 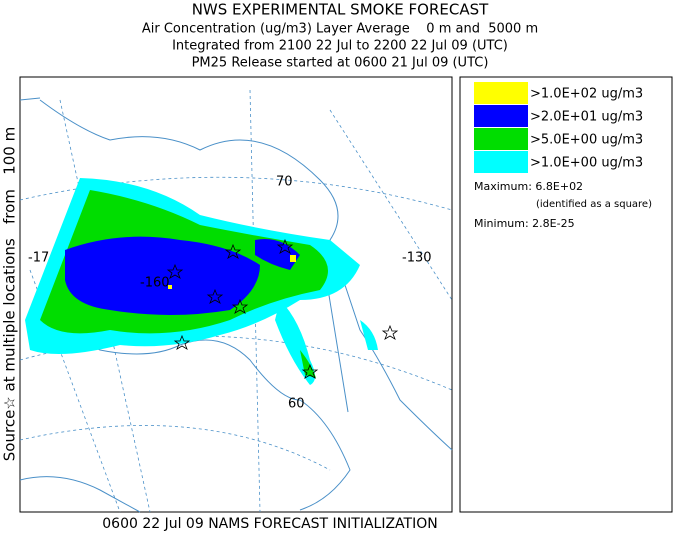 What do you see at coordinates (586, 163) in the screenshot?
I see `legend-label: >1.0E+00 ug/m3` at bounding box center [586, 163].